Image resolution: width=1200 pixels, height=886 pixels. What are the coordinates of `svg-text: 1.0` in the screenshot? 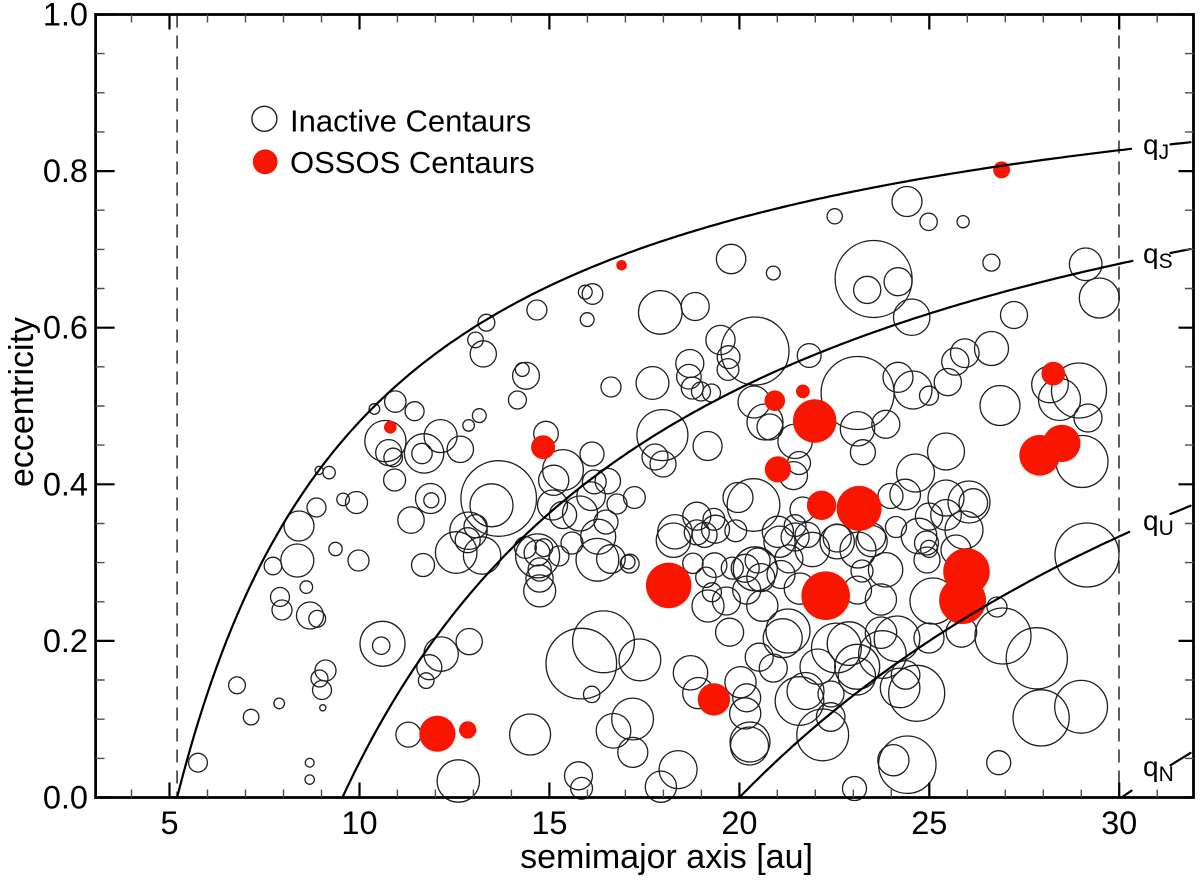 It's located at (65, 16).